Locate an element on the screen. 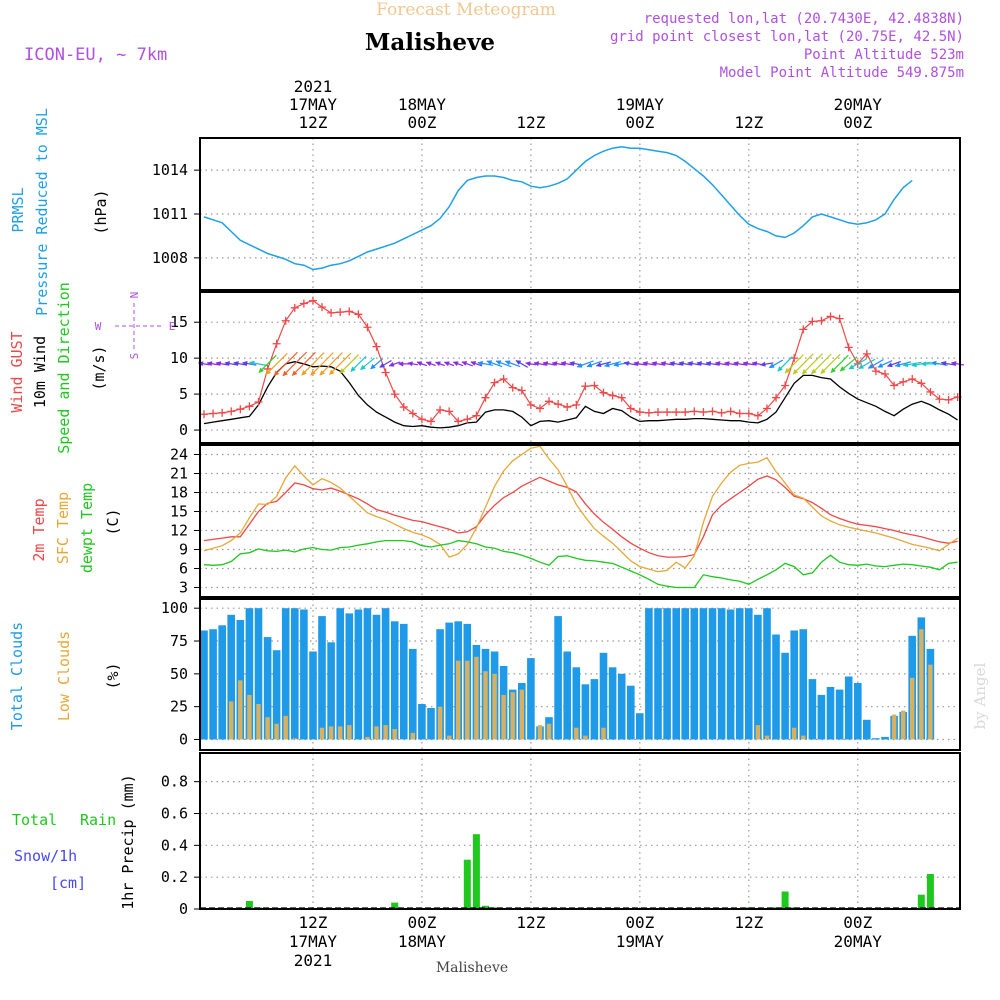 The image size is (1000, 1000). credit-label: by Angel is located at coordinates (980, 695).